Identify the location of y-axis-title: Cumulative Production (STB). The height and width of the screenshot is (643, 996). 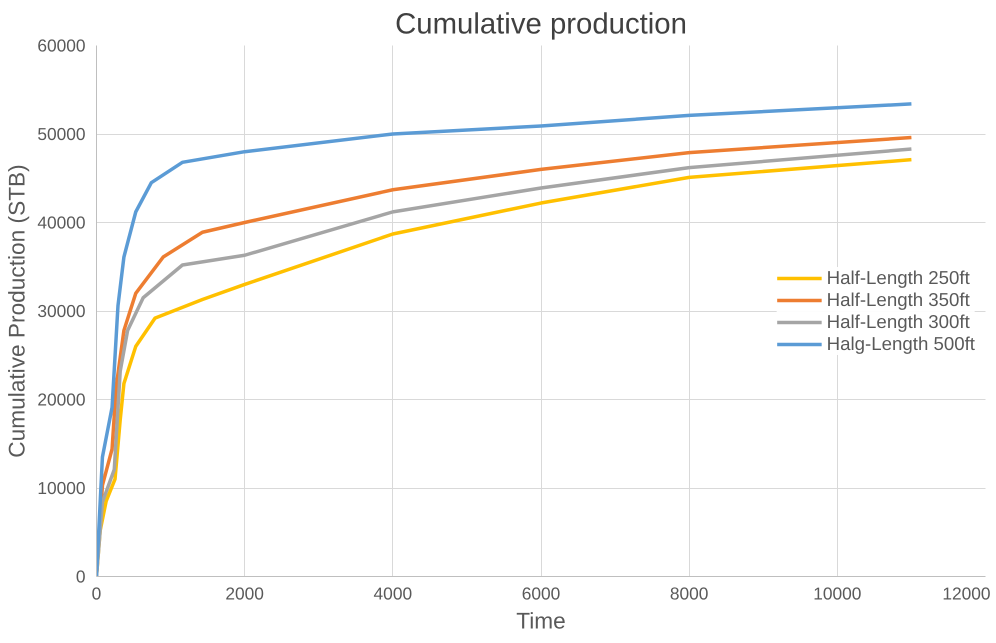
(16, 311).